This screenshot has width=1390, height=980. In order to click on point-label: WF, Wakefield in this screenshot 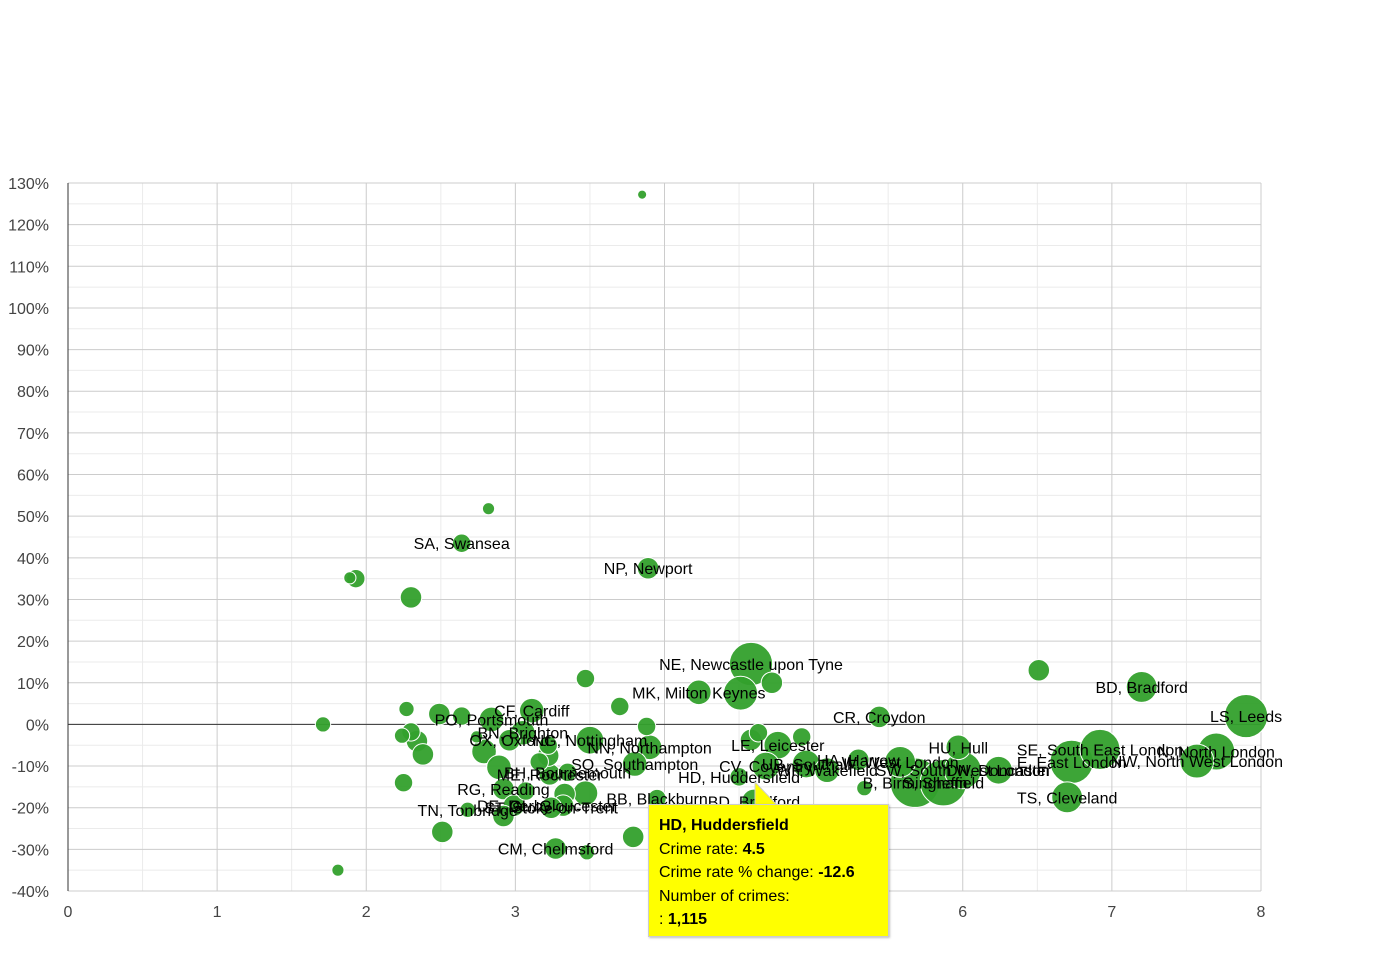, I will do `click(827, 771)`.